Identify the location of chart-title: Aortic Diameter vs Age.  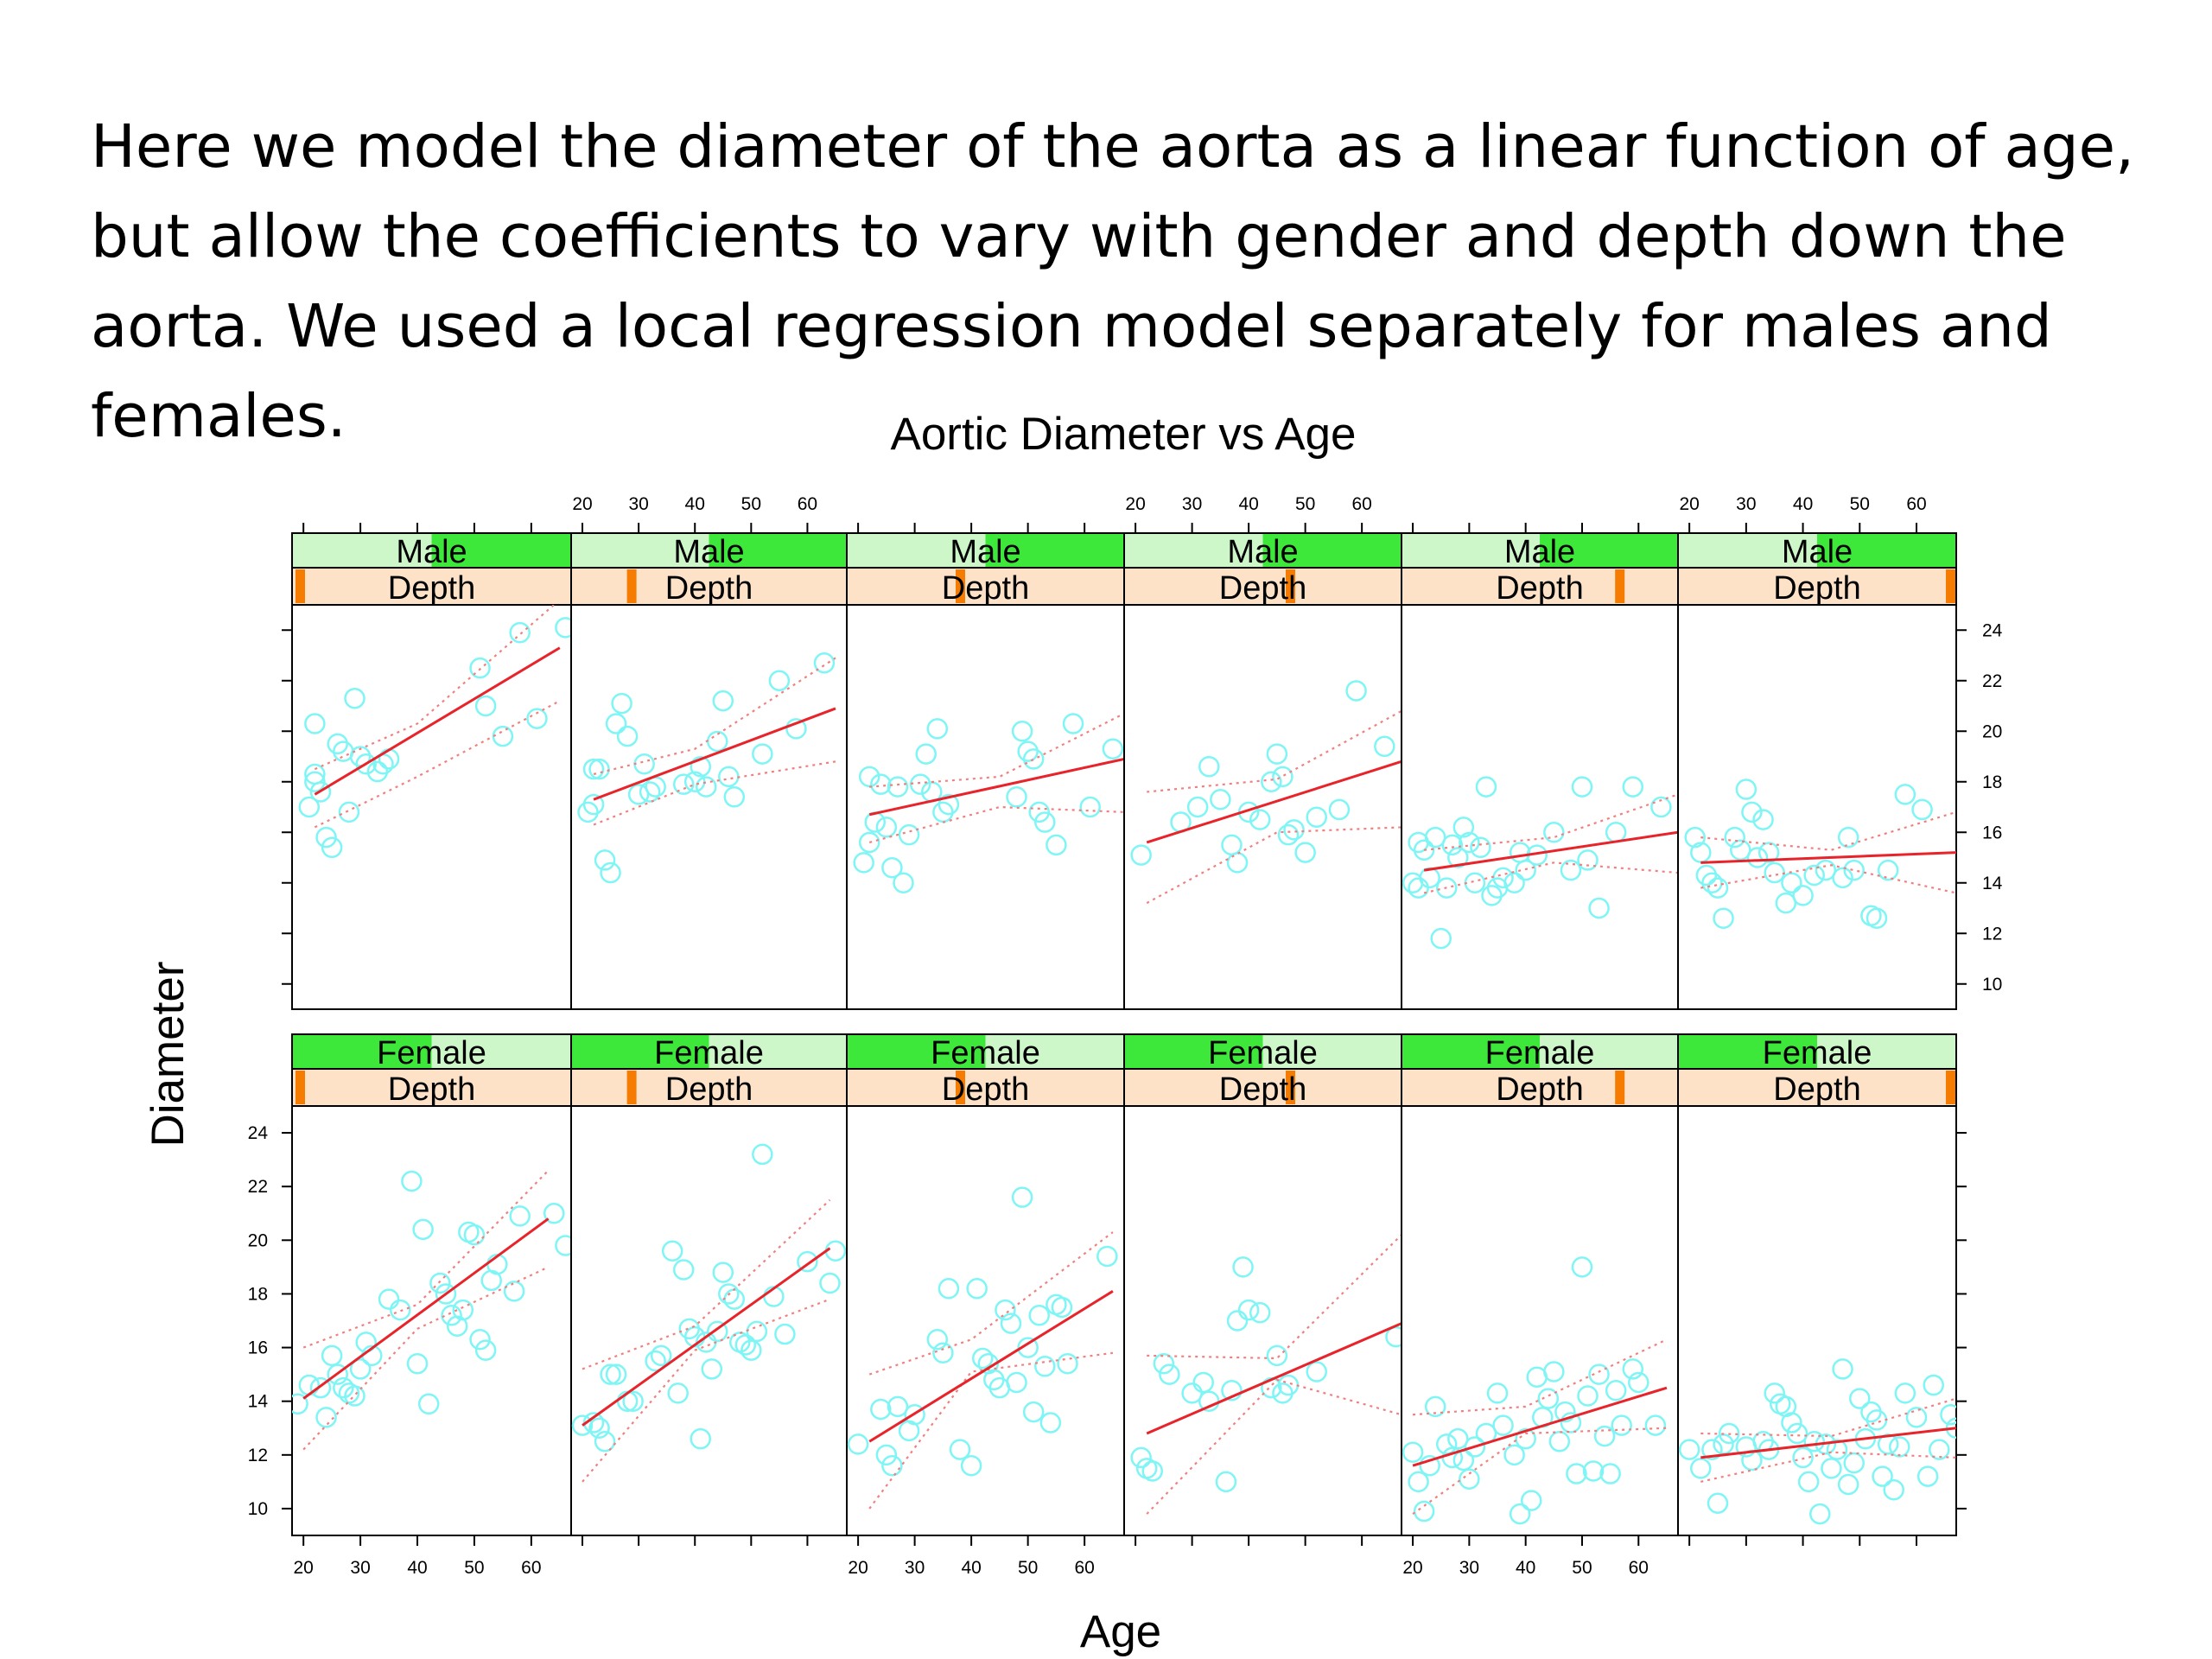
(1123, 434).